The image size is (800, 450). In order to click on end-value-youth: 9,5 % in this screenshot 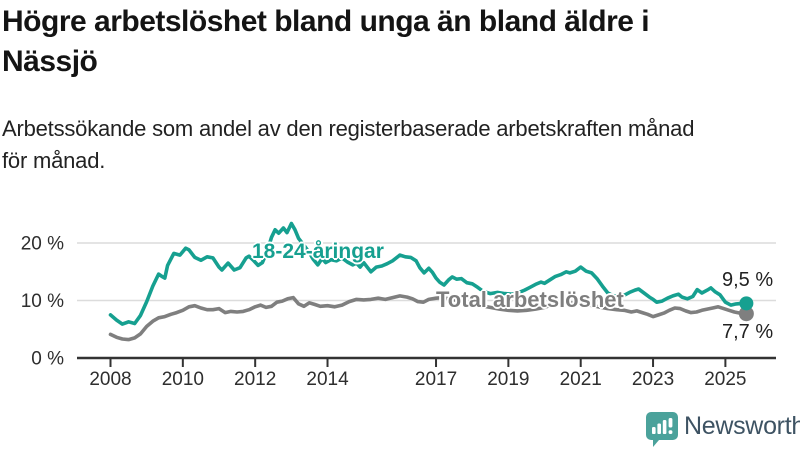, I will do `click(748, 280)`.